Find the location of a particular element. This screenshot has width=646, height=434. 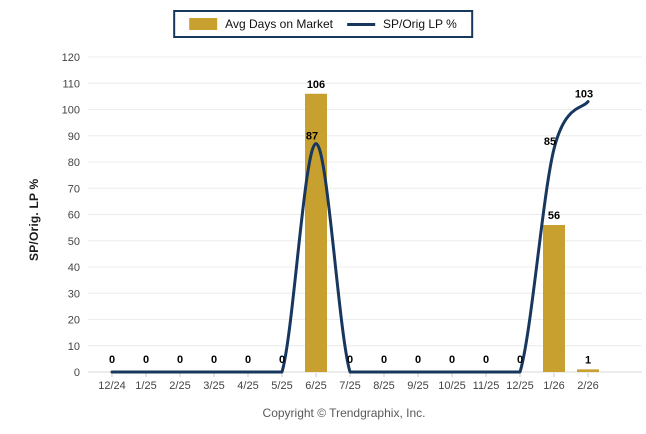

x-tick-label: 10/25 is located at coordinates (452, 386).